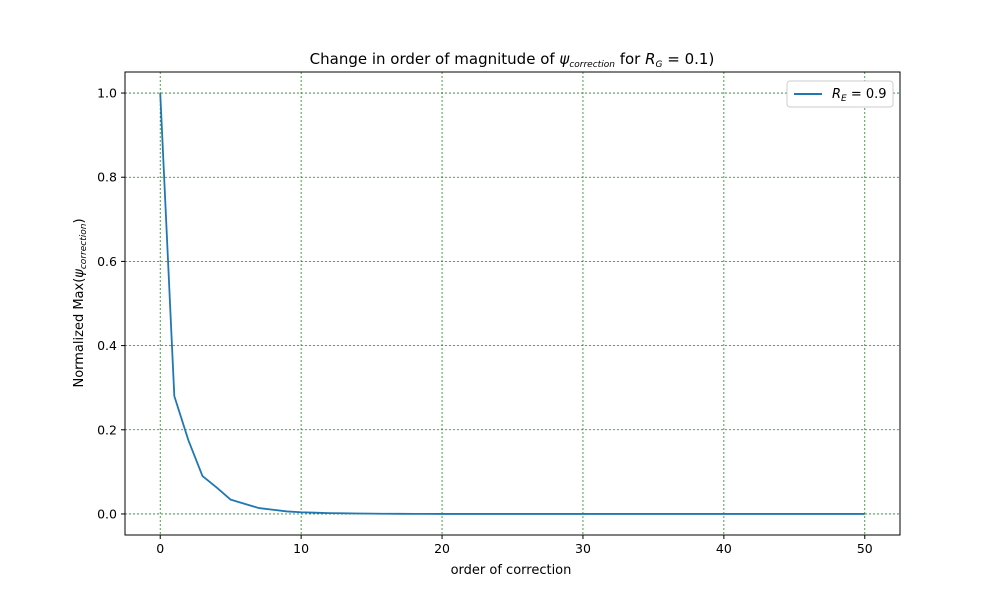 The width and height of the screenshot is (1000, 600). I want to click on y-axis-label: Normalized Max(ψcorrection), so click(80, 302).